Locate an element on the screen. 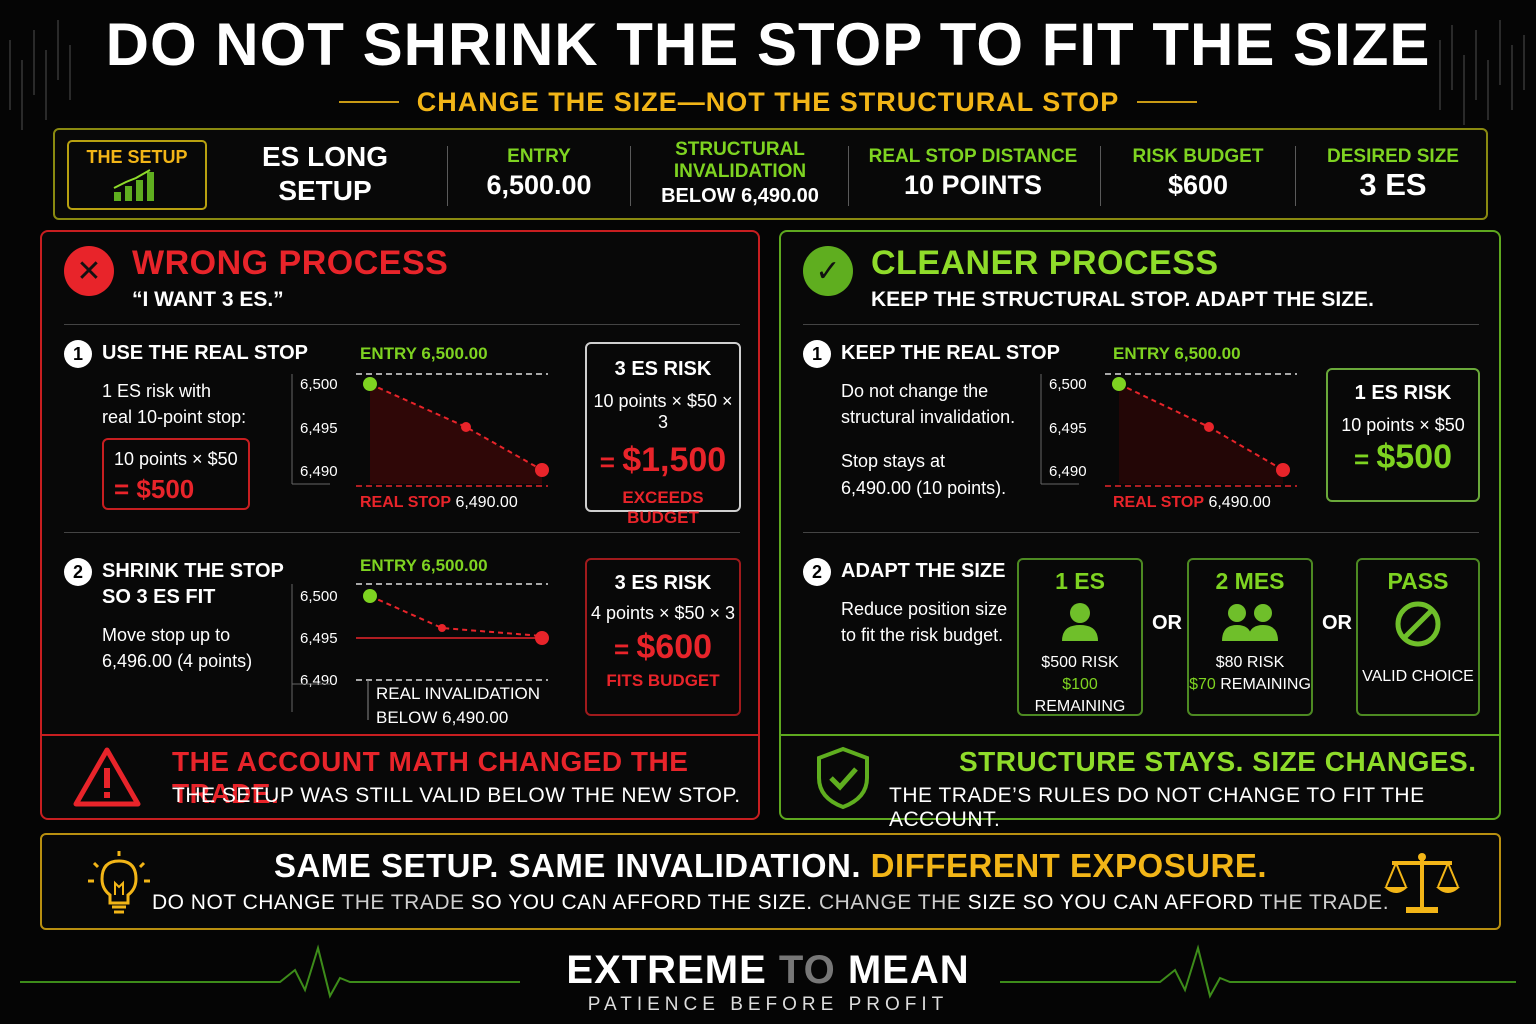 This screenshot has height=1024, width=1536. page-subtitle: CHANGE THE SIZE—NOT THE STRUCTURAL STOP is located at coordinates (768, 101).